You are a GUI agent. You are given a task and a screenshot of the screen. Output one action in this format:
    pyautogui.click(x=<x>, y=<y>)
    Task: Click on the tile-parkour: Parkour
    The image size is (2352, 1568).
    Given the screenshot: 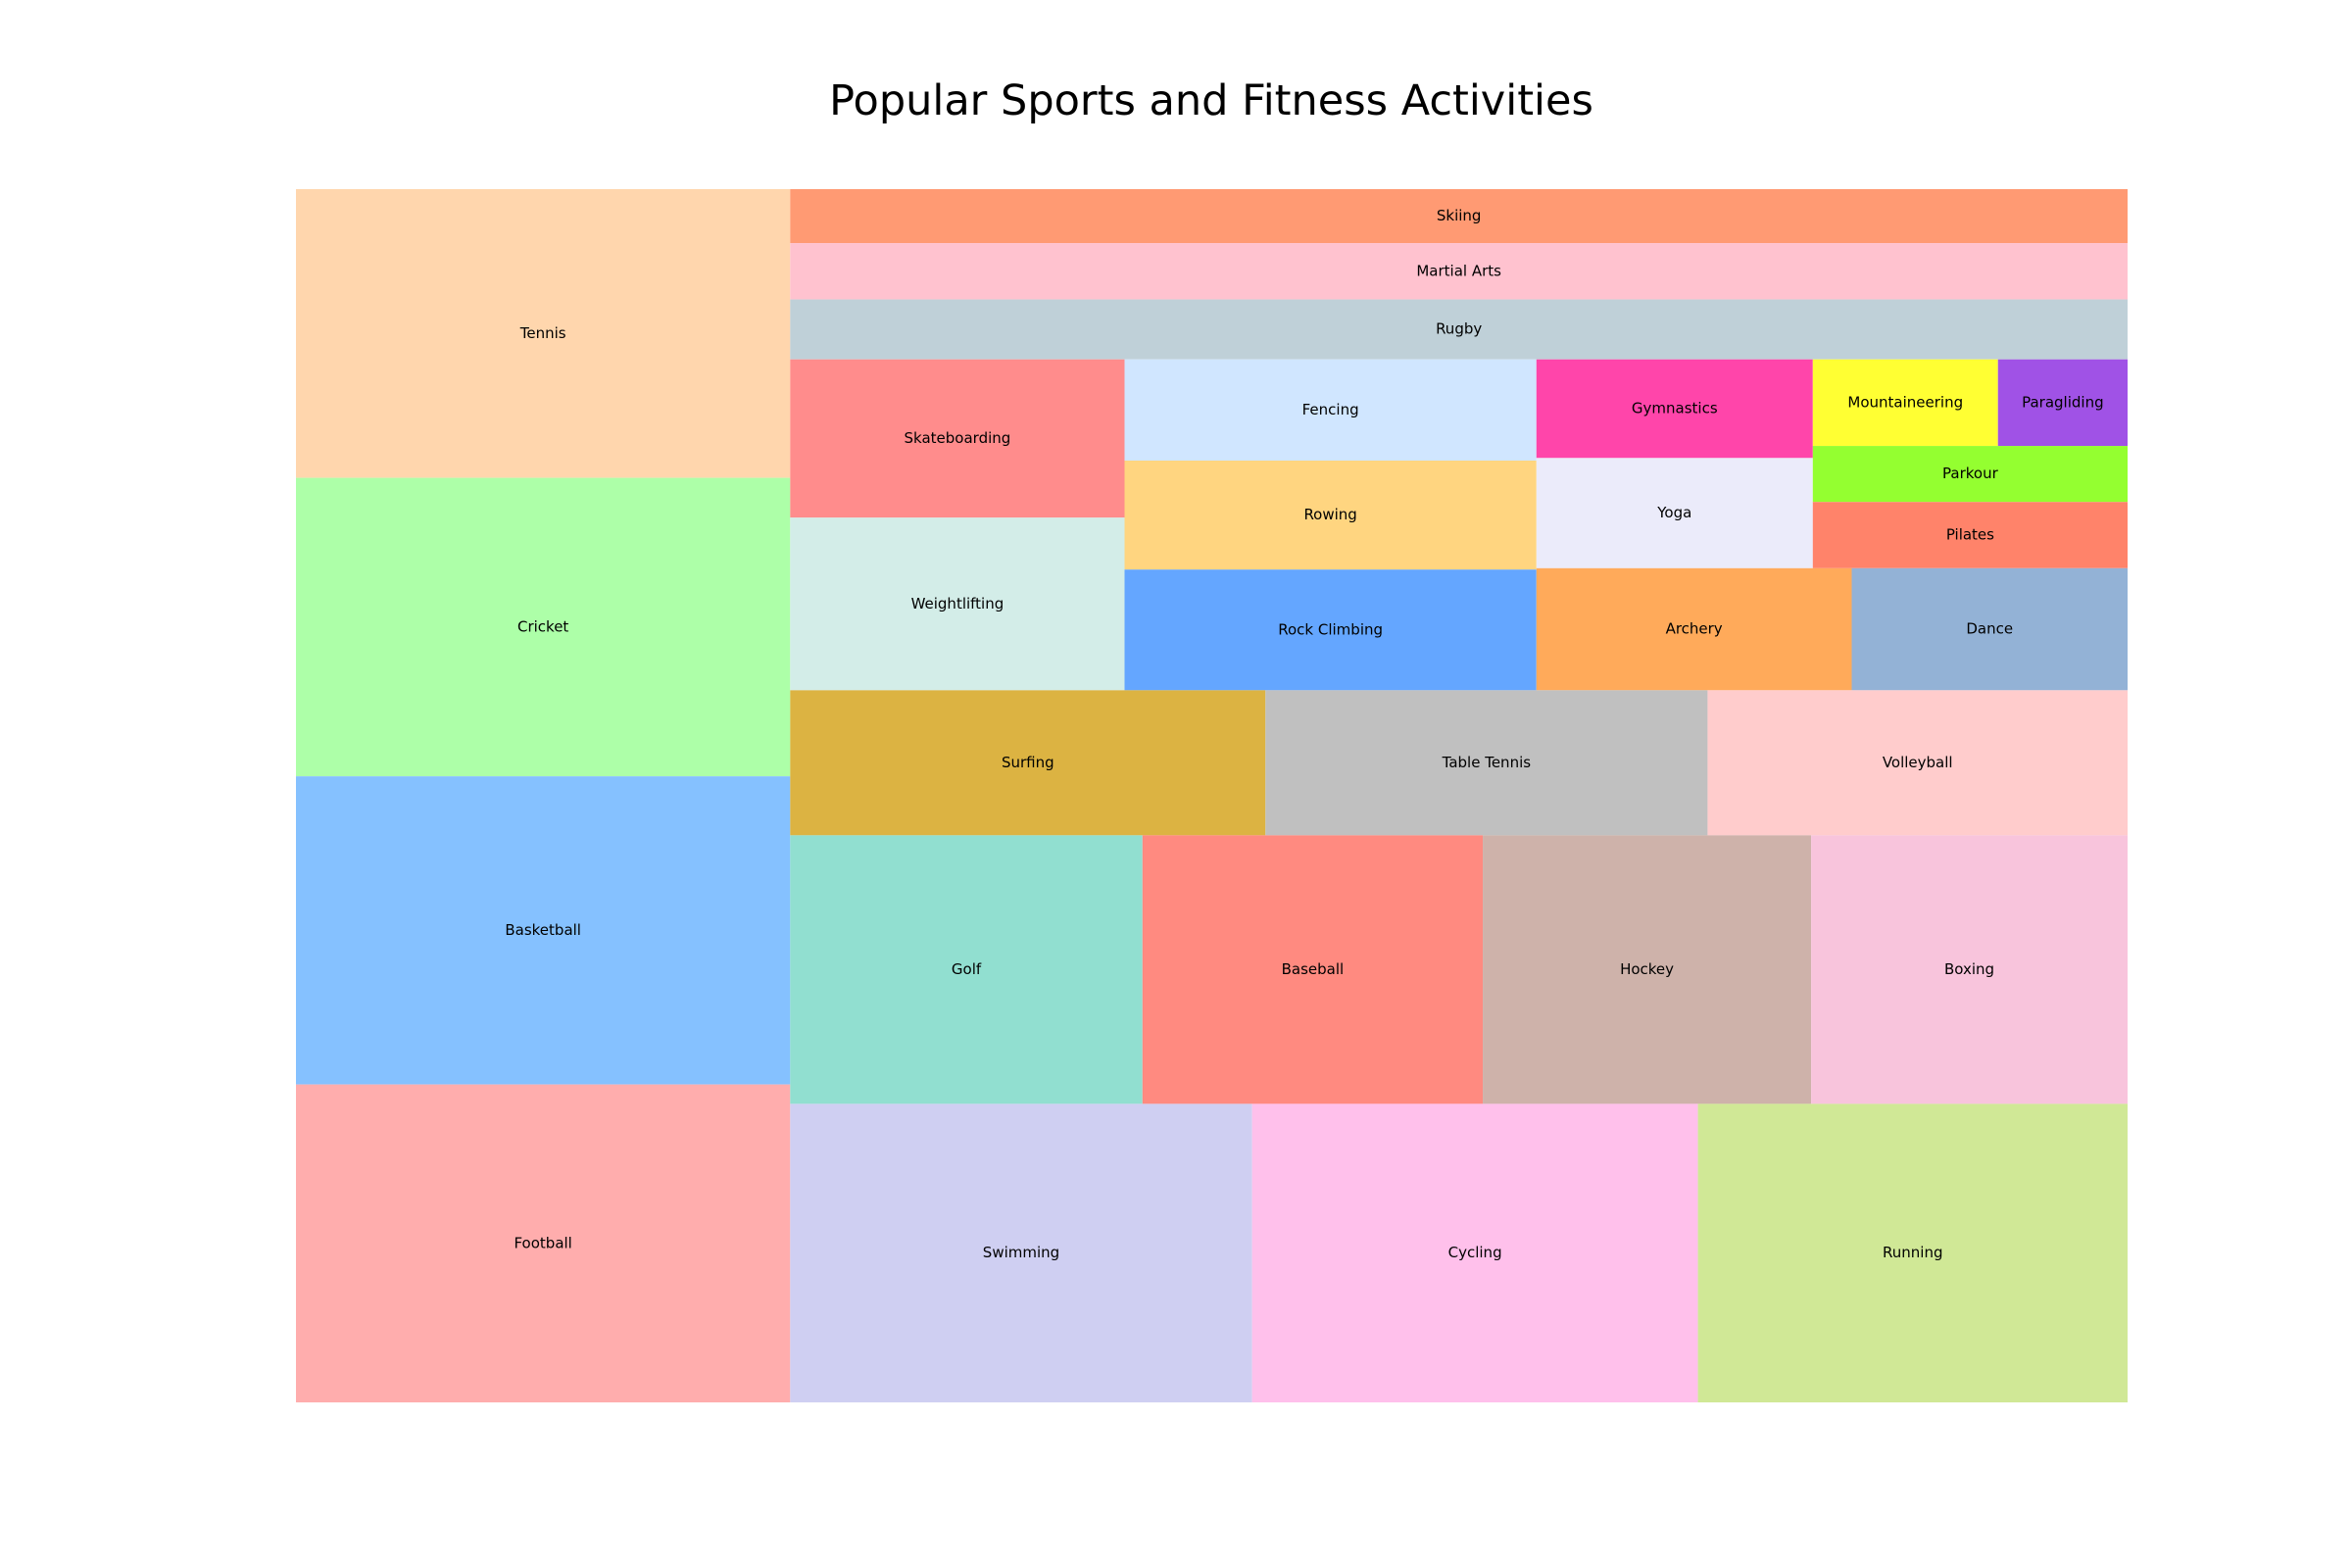 What is the action you would take?
    pyautogui.click(x=1970, y=474)
    